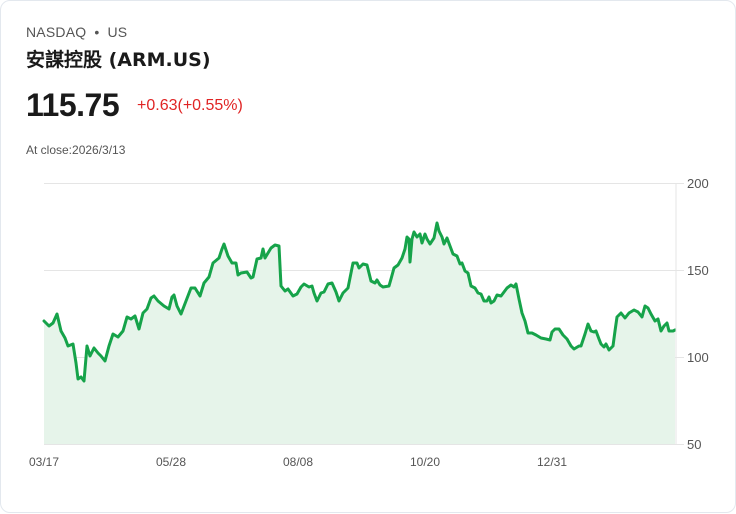 The height and width of the screenshot is (514, 736). What do you see at coordinates (298, 462) in the screenshot?
I see `x-tick-label: 08/08` at bounding box center [298, 462].